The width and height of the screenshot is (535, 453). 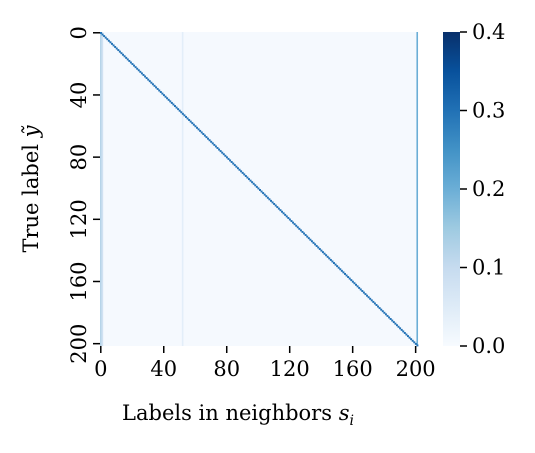 What do you see at coordinates (163, 369) in the screenshot?
I see `x-tick-label: 40` at bounding box center [163, 369].